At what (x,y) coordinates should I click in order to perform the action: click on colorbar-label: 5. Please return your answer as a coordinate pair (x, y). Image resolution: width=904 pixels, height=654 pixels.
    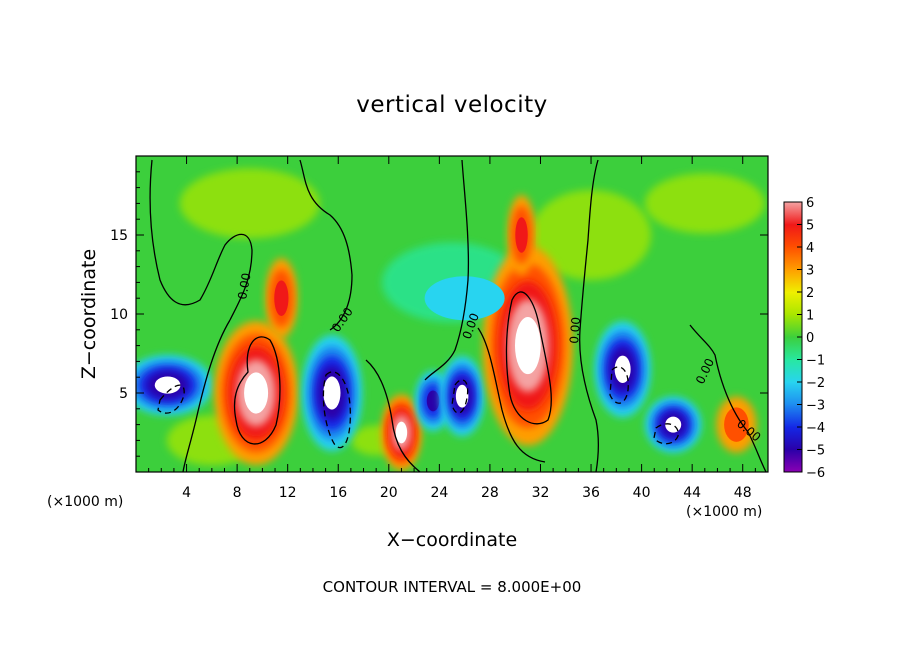
    Looking at the image, I should click on (810, 226).